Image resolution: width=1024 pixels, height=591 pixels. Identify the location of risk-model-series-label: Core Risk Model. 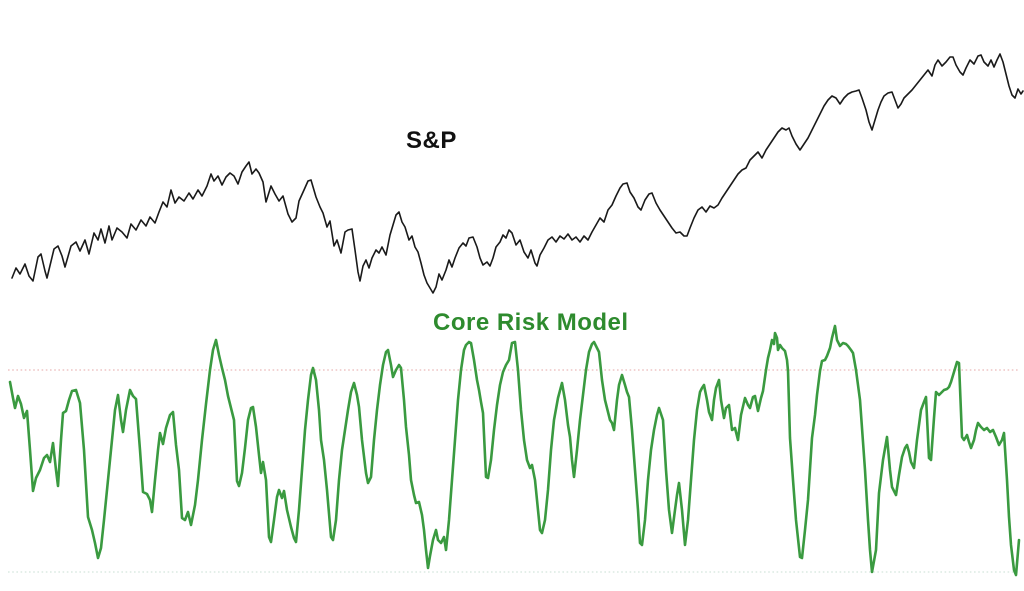
(531, 322).